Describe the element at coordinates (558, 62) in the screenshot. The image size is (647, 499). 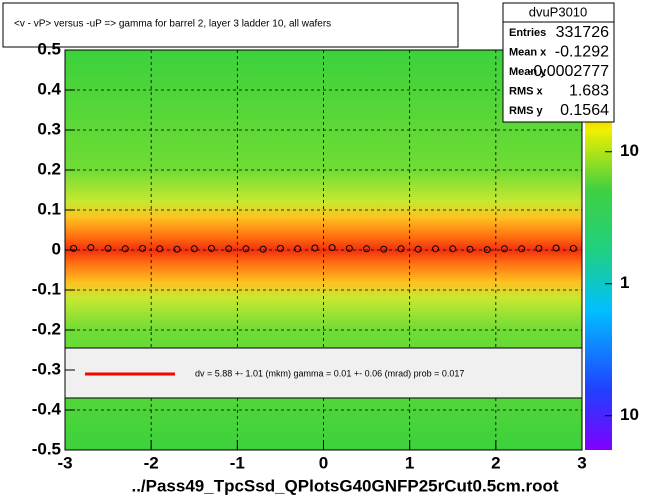
I see `stats-box` at that location.